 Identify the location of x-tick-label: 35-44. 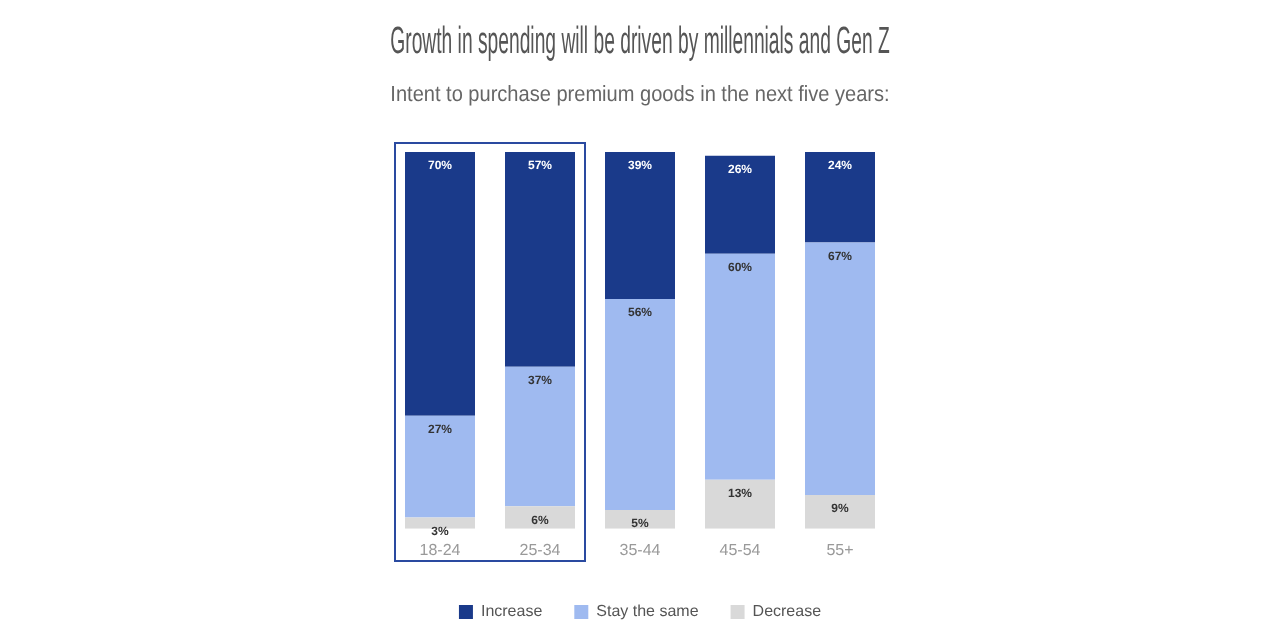
(640, 549).